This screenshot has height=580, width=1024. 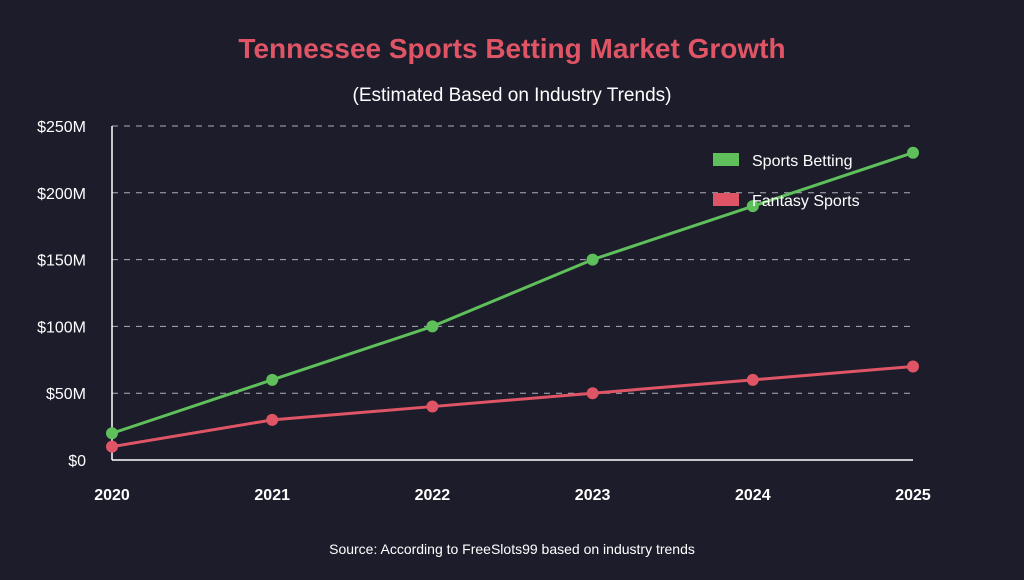 What do you see at coordinates (61, 127) in the screenshot?
I see `y-tick-label: $250M` at bounding box center [61, 127].